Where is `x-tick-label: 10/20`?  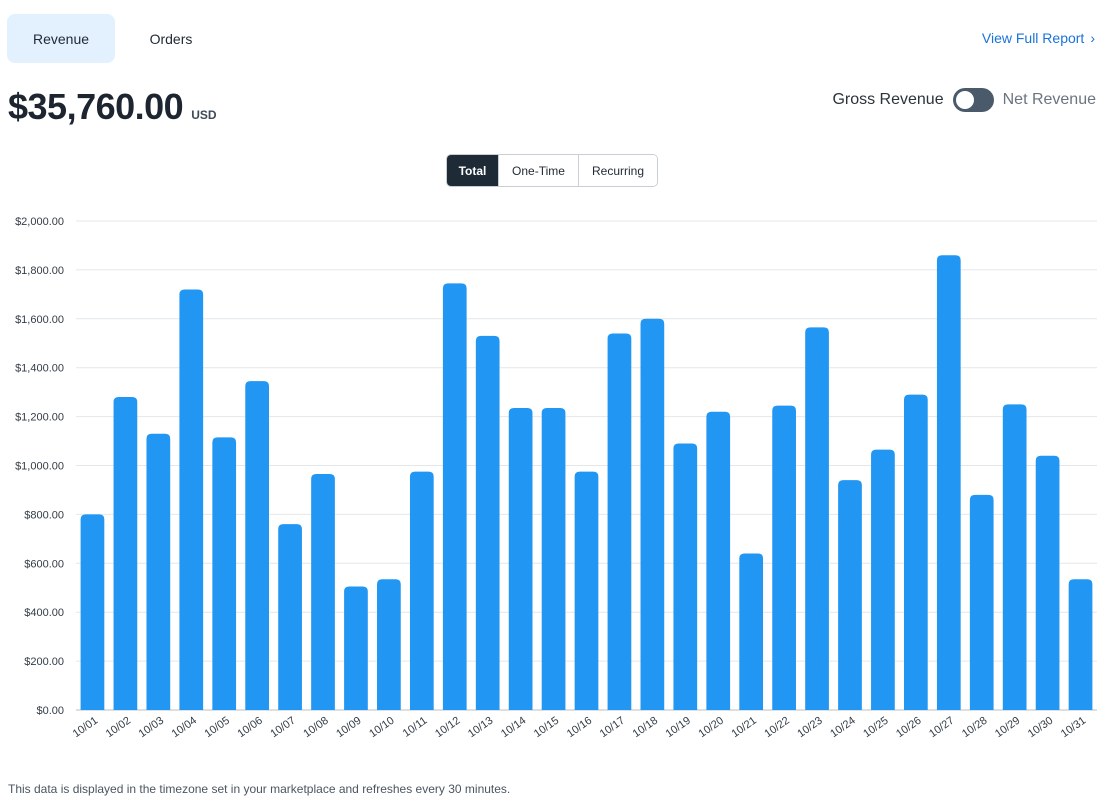
x-tick-label: 10/20 is located at coordinates (711, 728).